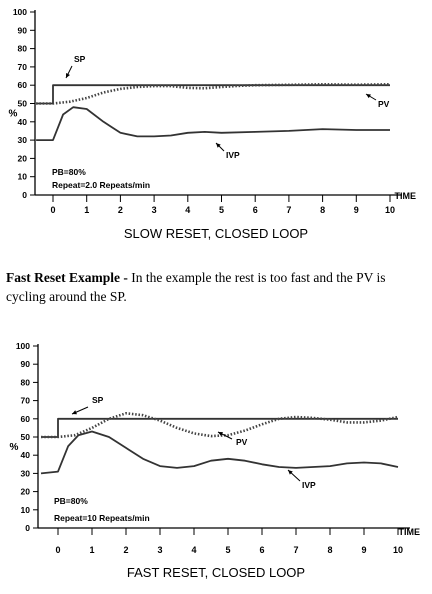 This screenshot has width=432, height=594. Describe the element at coordinates (101, 185) in the screenshot. I see `repeat-note: Repeat=2.0 Repeats/min` at that location.